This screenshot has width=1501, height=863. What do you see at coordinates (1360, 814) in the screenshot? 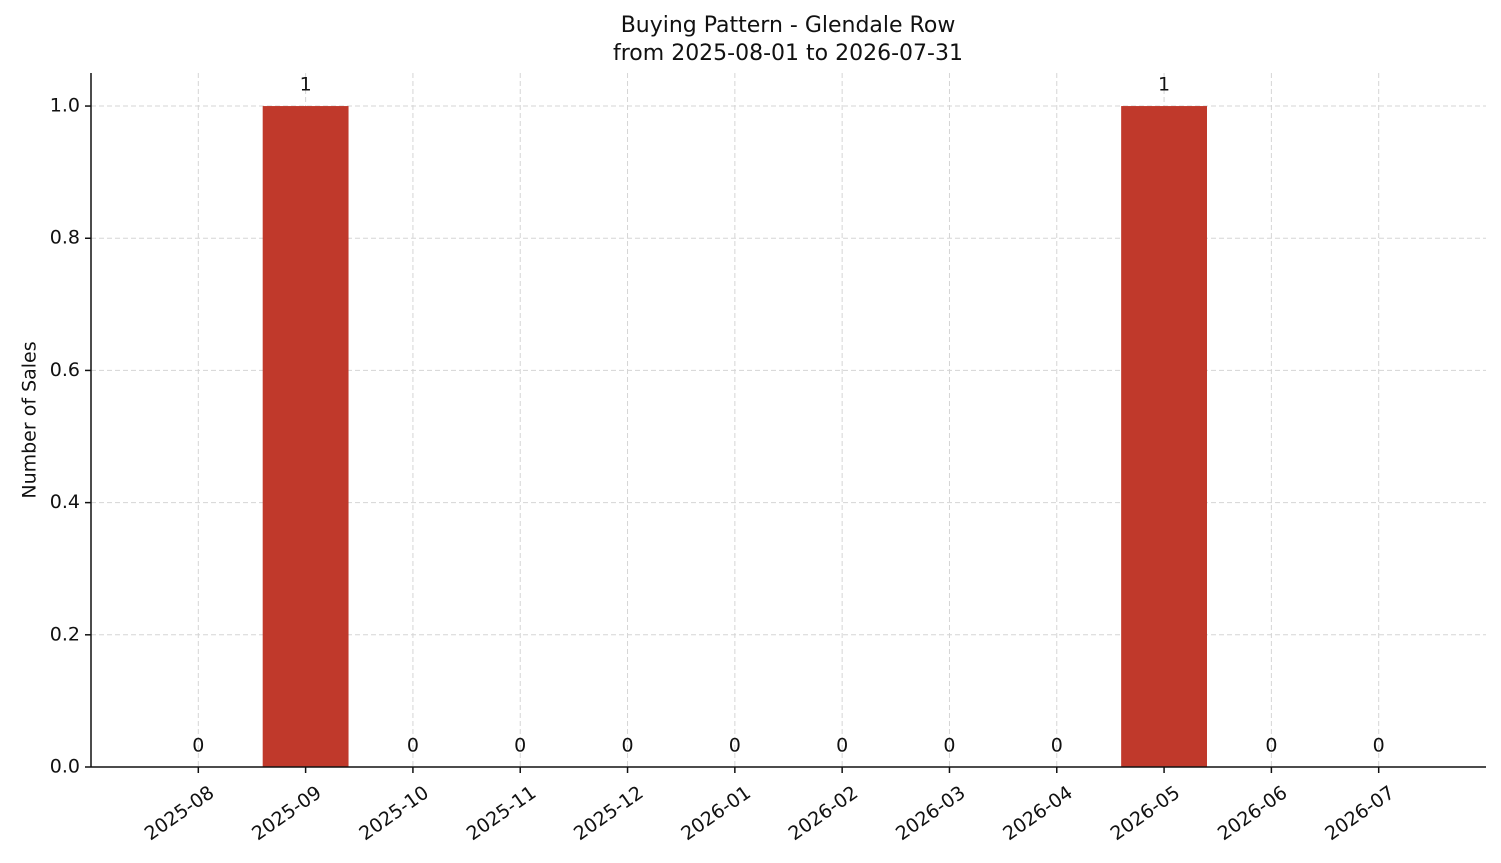
I see `x-tick-label: 2026-07` at bounding box center [1360, 814].